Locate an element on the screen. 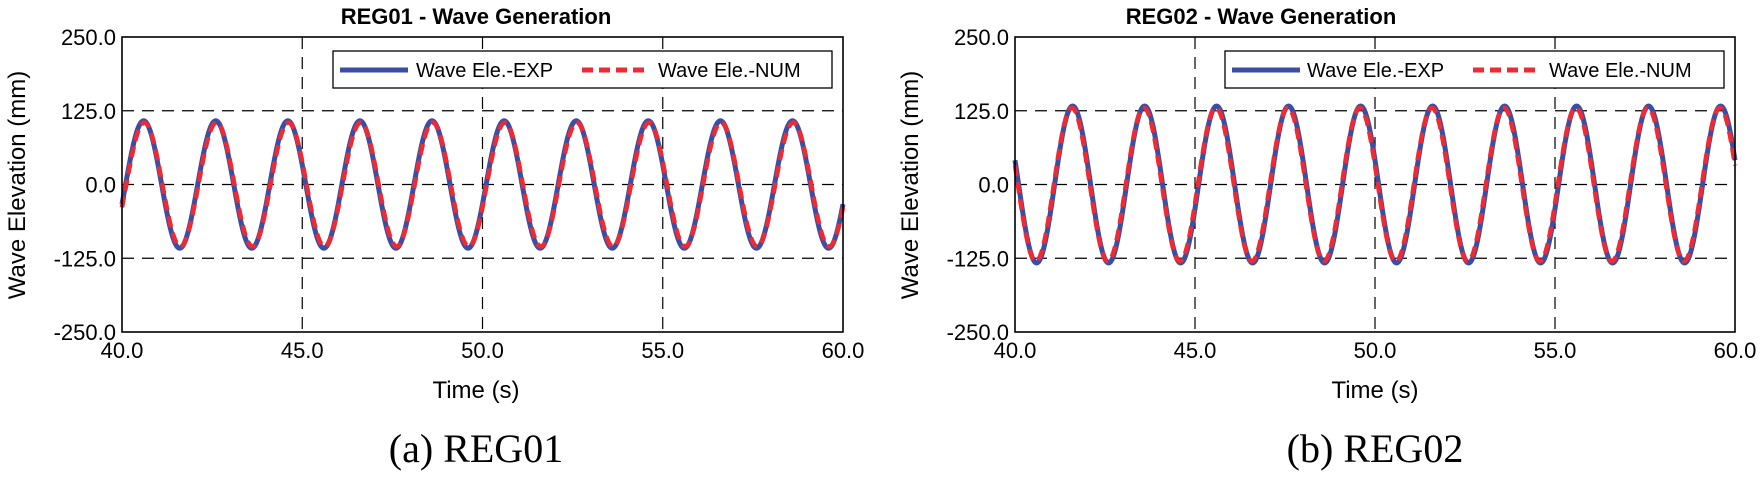 The height and width of the screenshot is (481, 1760). chart-title: REG02 - Wave Generation is located at coordinates (1261, 16).